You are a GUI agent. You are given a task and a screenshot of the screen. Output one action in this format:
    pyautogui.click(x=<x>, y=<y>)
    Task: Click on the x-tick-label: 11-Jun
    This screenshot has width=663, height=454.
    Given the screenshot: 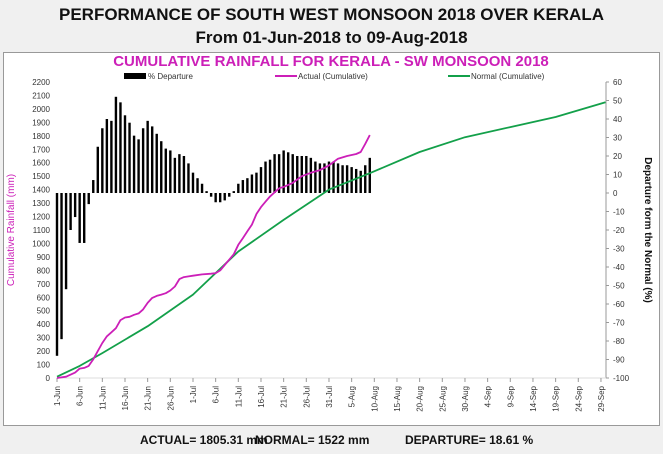 What is the action you would take?
    pyautogui.click(x=102, y=398)
    